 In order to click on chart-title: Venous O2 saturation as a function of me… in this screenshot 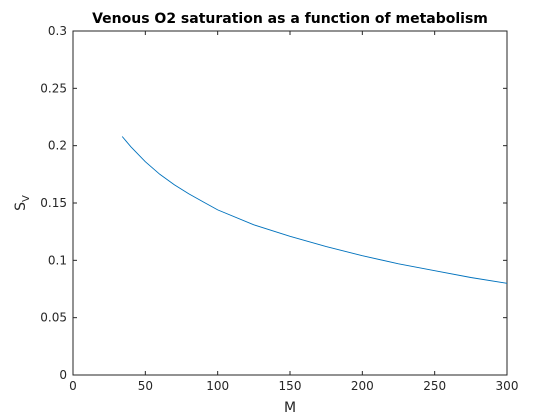, I will do `click(290, 19)`.